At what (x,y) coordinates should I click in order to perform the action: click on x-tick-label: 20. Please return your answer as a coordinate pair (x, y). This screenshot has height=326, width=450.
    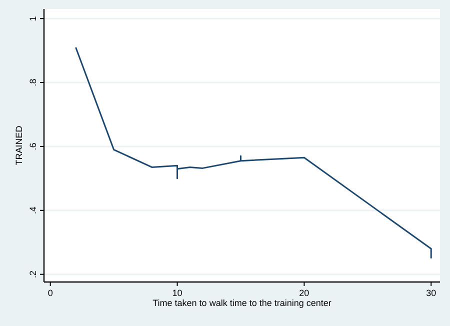
    Looking at the image, I should click on (304, 293).